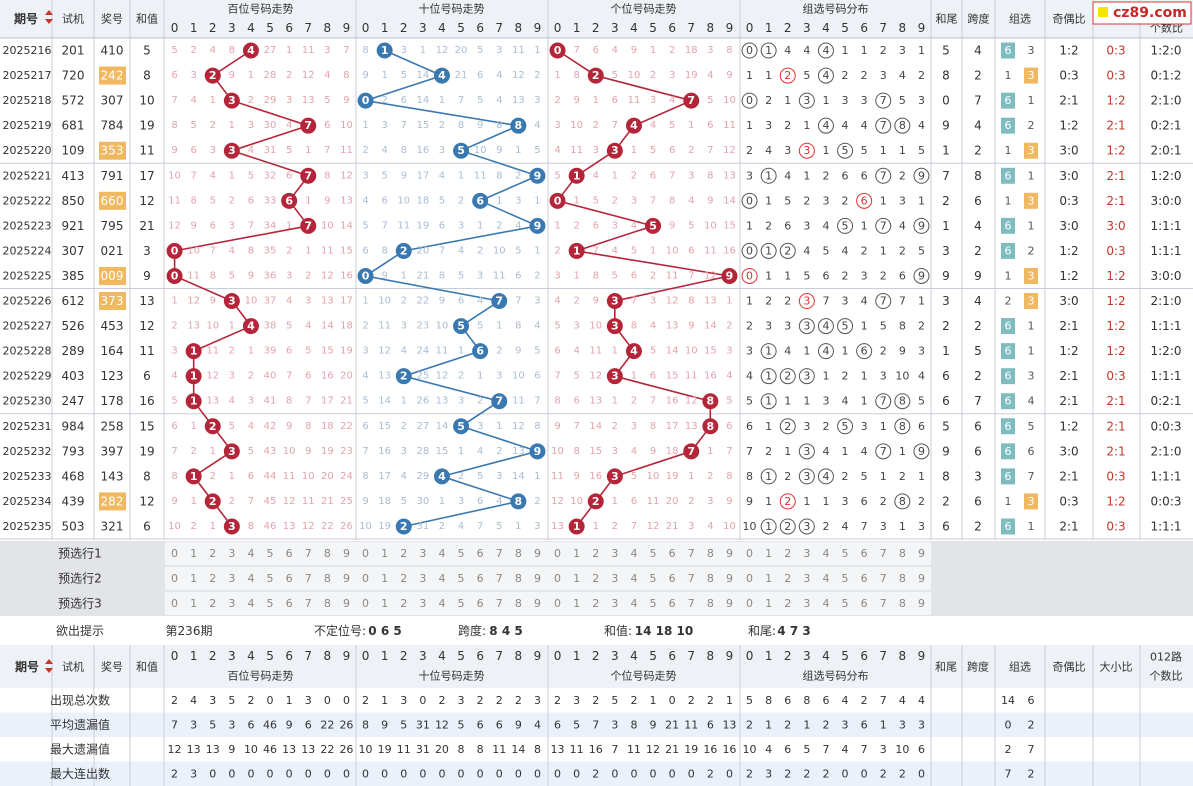 The height and width of the screenshot is (786, 1193). What do you see at coordinates (49, 661) in the screenshot?
I see `footer-sort-up-icon` at bounding box center [49, 661].